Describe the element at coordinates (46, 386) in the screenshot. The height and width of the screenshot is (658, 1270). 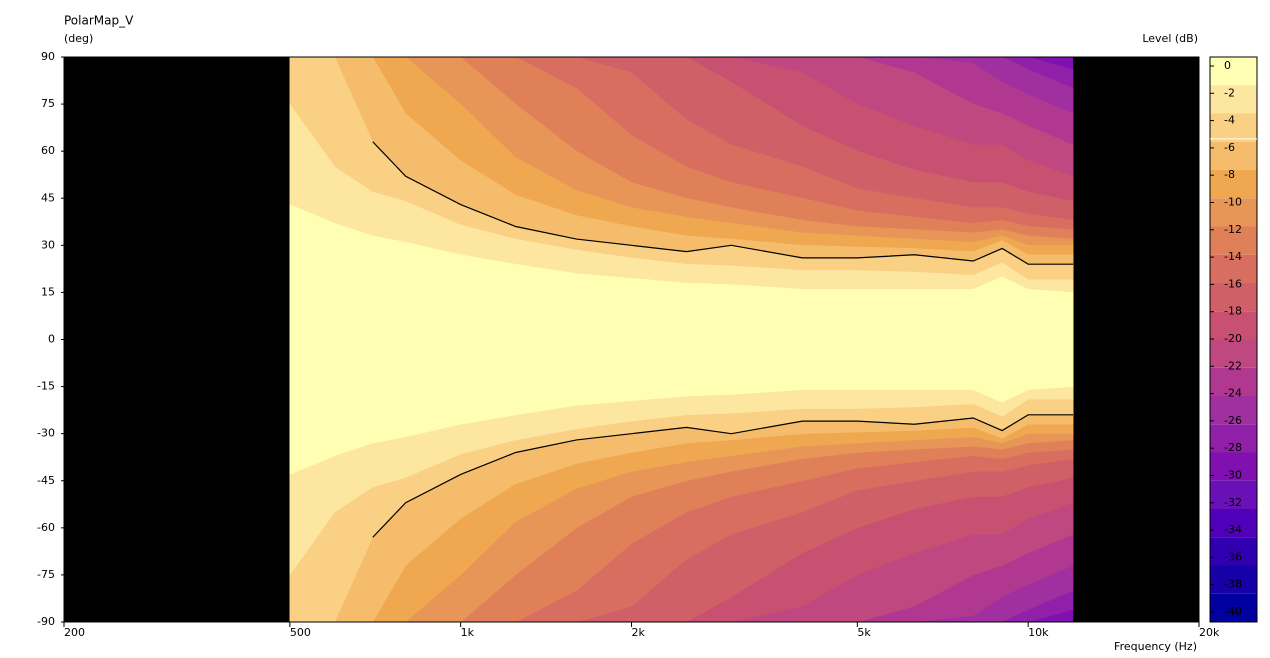
I see `y-tick-label: -15` at that location.